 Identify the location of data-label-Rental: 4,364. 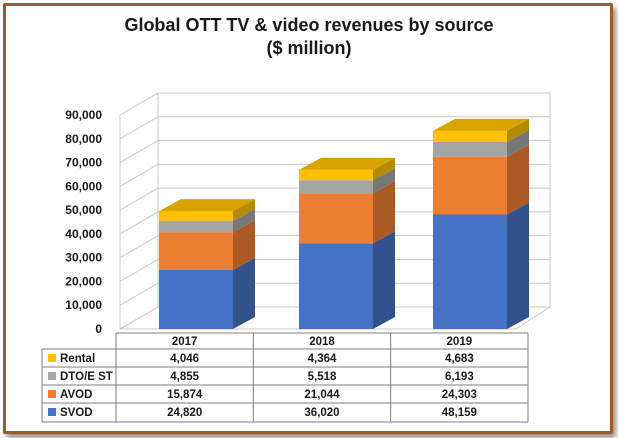
(322, 359).